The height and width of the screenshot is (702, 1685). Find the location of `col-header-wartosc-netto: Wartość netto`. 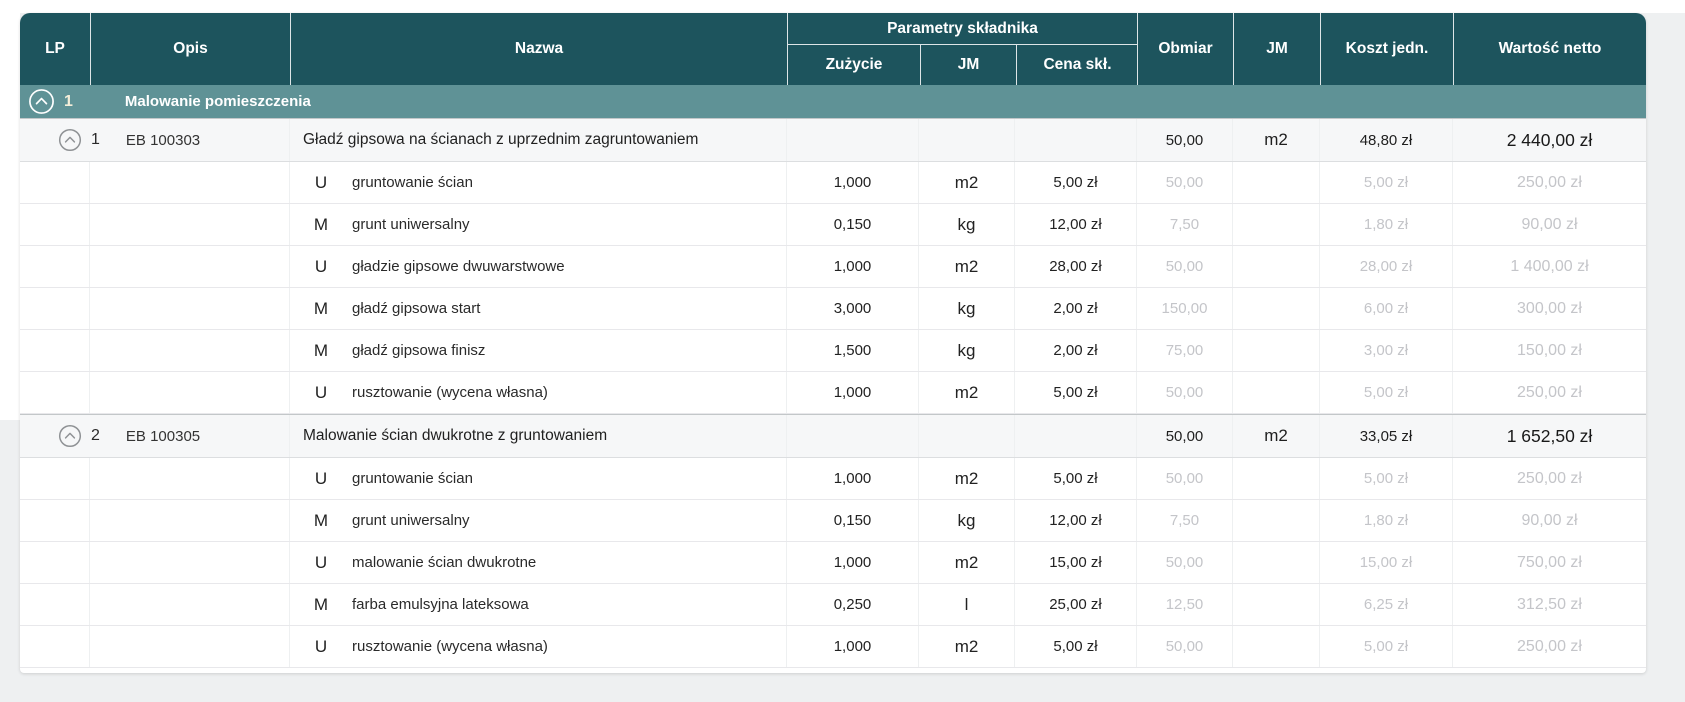

col-header-wartosc-netto: Wartość netto is located at coordinates (1549, 49).